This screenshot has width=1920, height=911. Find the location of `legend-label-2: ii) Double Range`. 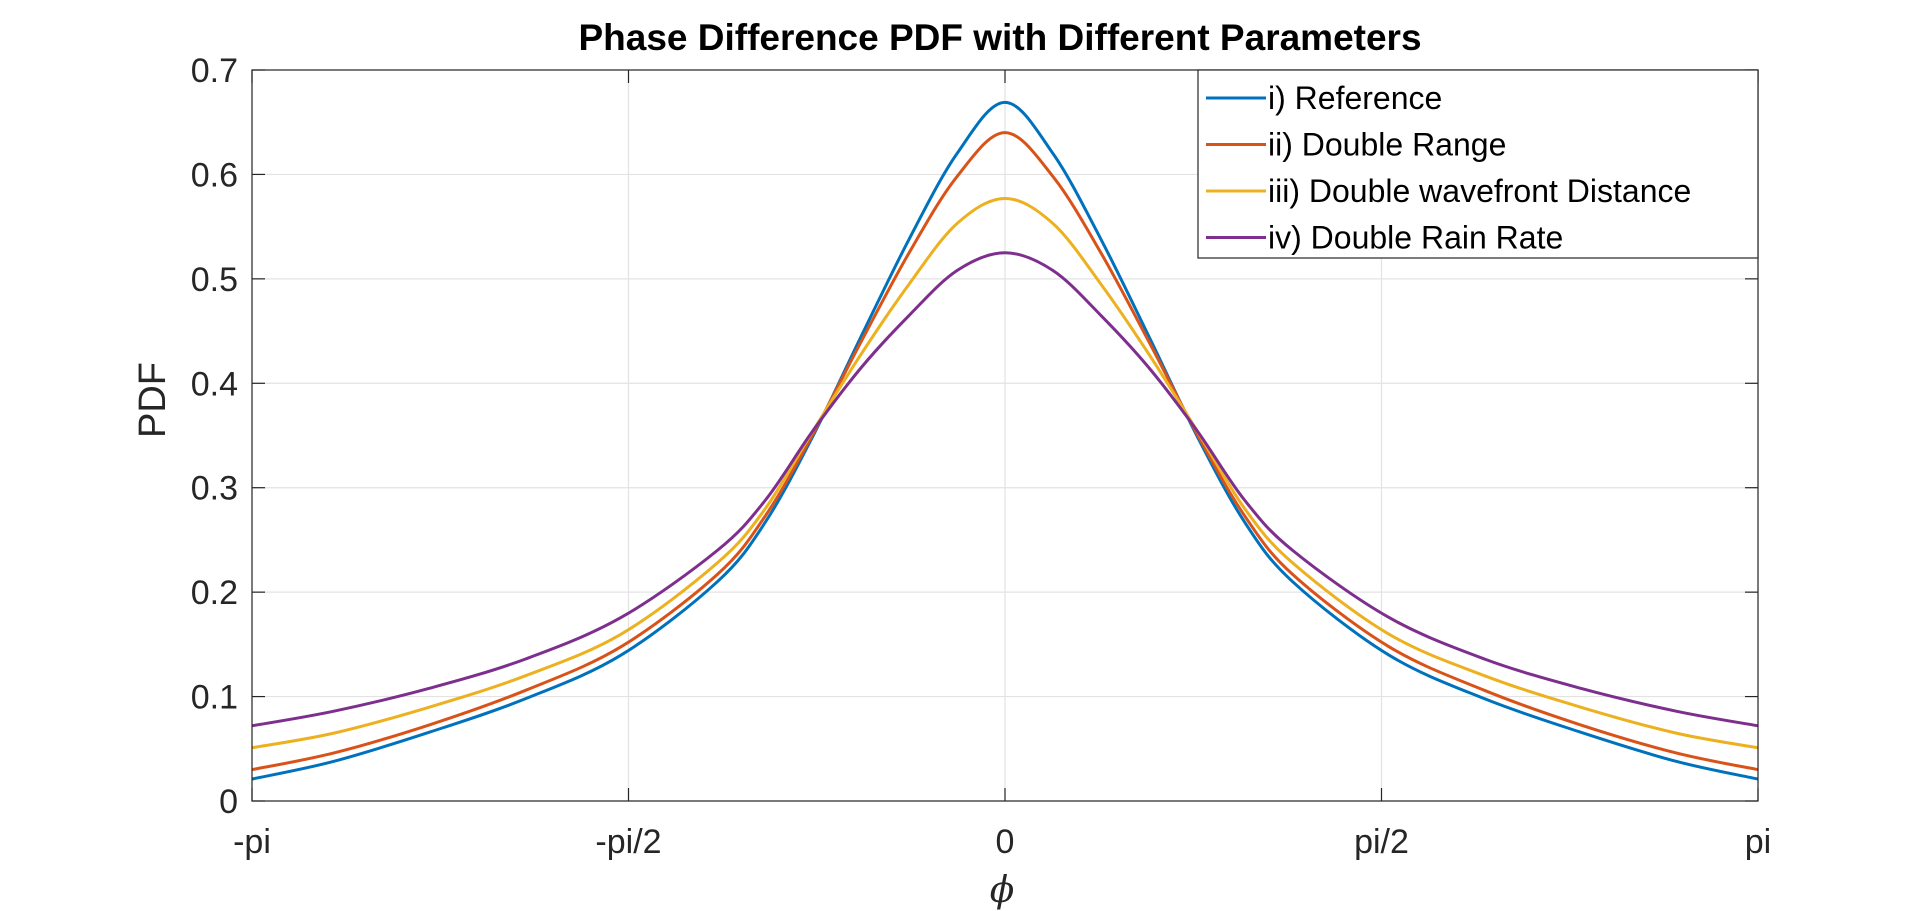

legend-label-2: ii) Double Range is located at coordinates (1387, 145).